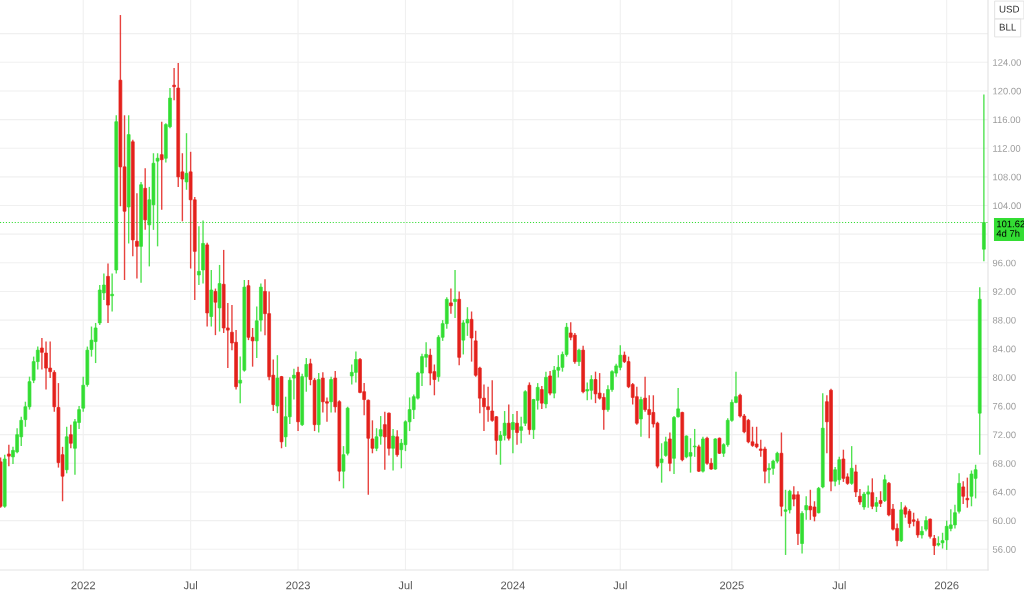  Describe the element at coordinates (1004, 291) in the screenshot. I see `y-tick-label: 92.00` at that location.